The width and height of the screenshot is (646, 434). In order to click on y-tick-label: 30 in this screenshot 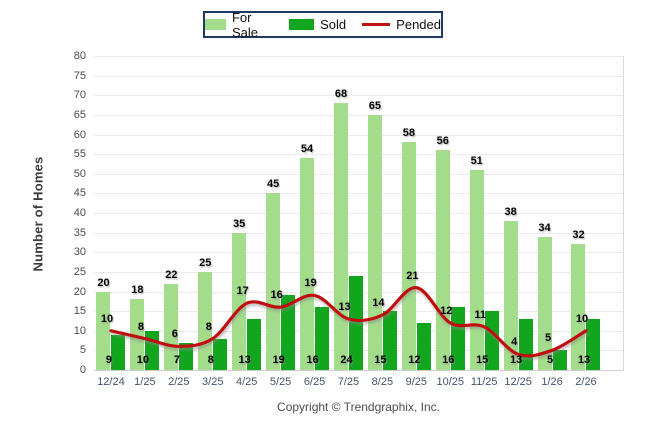, I will do `click(79, 252)`.